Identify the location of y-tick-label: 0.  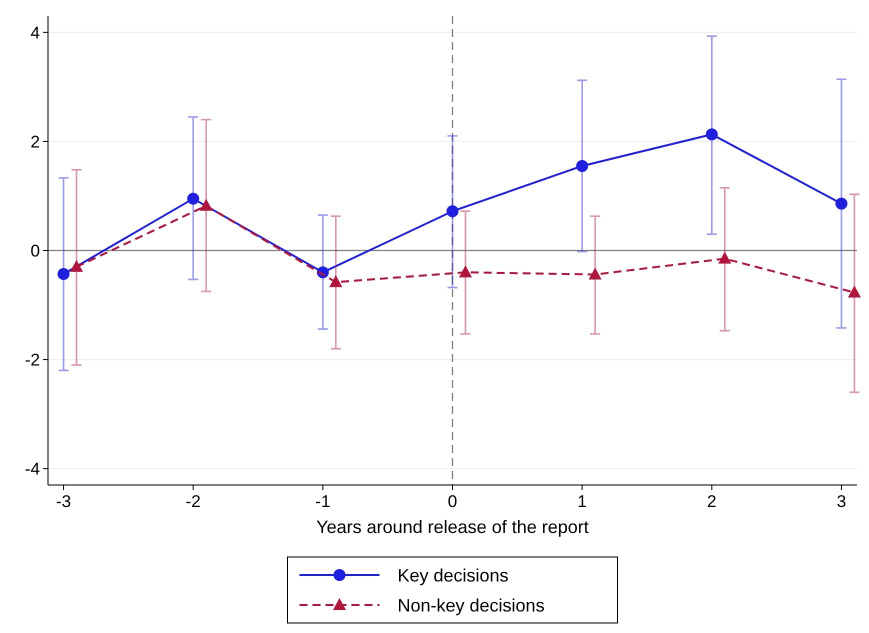
(35, 250).